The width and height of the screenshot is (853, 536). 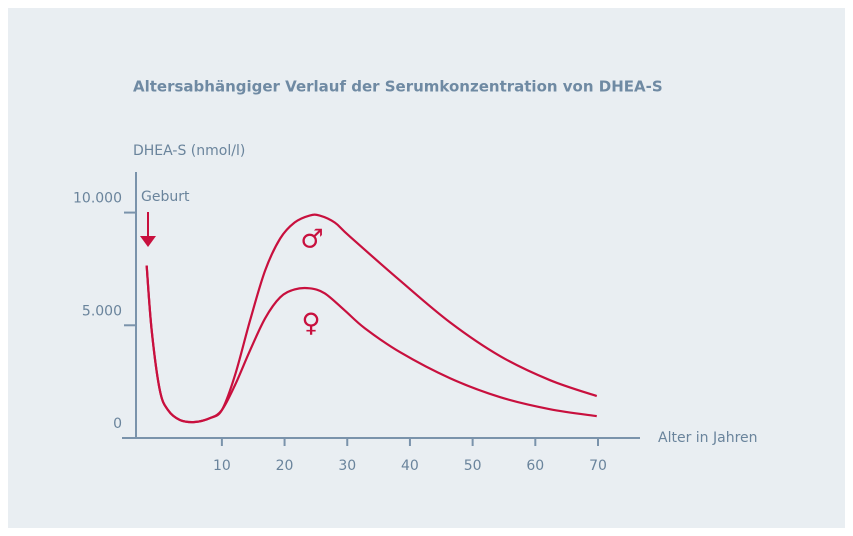 What do you see at coordinates (189, 151) in the screenshot?
I see `y-axis-label: DHEA-S (nmol/l)` at bounding box center [189, 151].